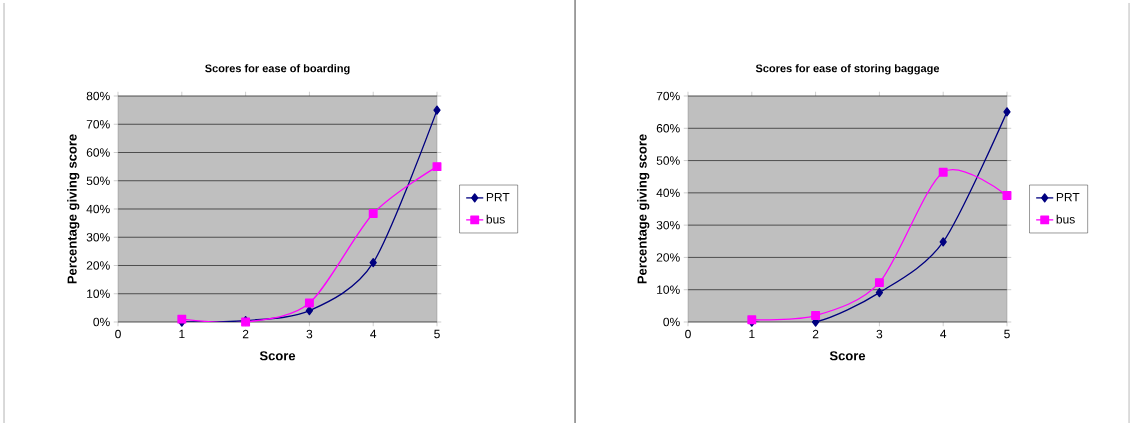 The width and height of the screenshot is (1133, 423). Describe the element at coordinates (277, 69) in the screenshot. I see `chart-title: Scores for ease of boarding` at that location.